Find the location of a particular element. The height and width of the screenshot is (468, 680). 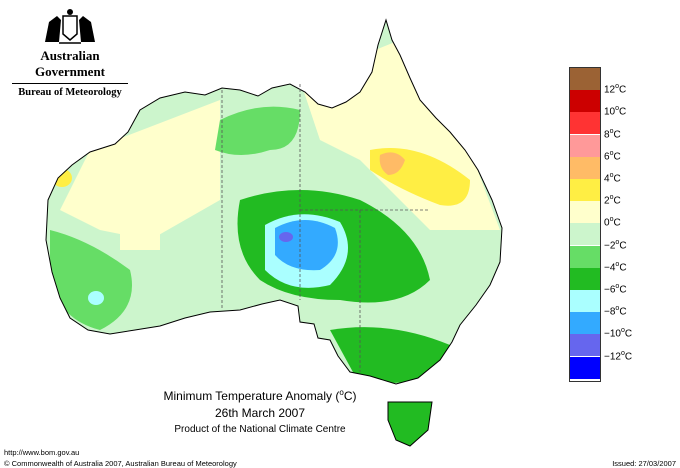

divider is located at coordinates (70, 83).